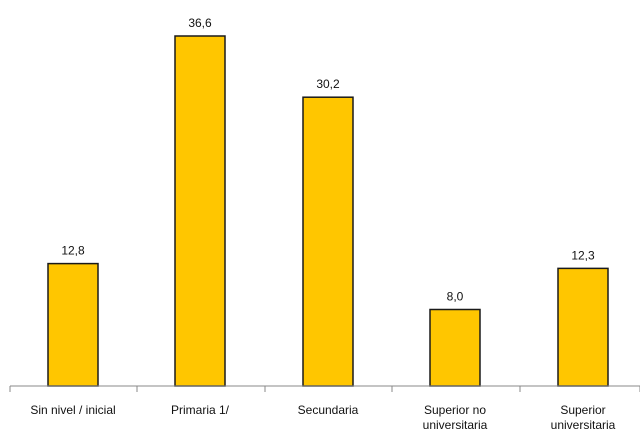 The width and height of the screenshot is (640, 432). Describe the element at coordinates (73, 251) in the screenshot. I see `value-label-0: 12,8` at that location.